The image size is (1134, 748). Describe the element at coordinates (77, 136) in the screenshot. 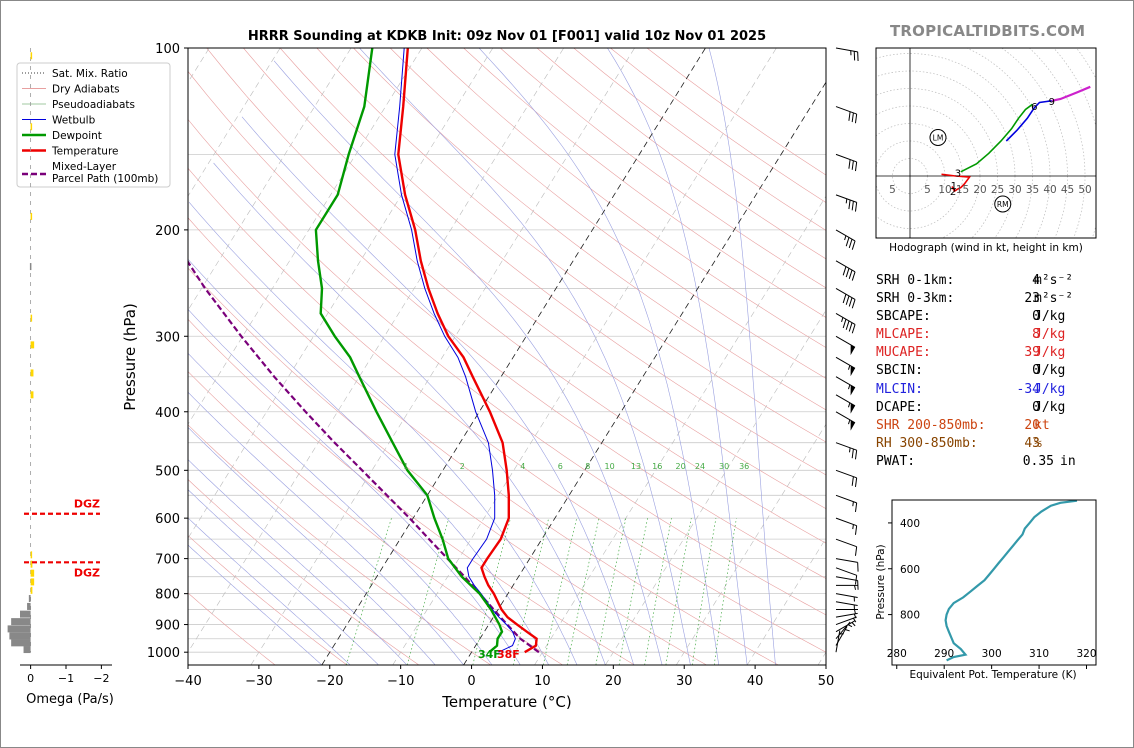

I see `legend-label: Dewpoint` at that location.